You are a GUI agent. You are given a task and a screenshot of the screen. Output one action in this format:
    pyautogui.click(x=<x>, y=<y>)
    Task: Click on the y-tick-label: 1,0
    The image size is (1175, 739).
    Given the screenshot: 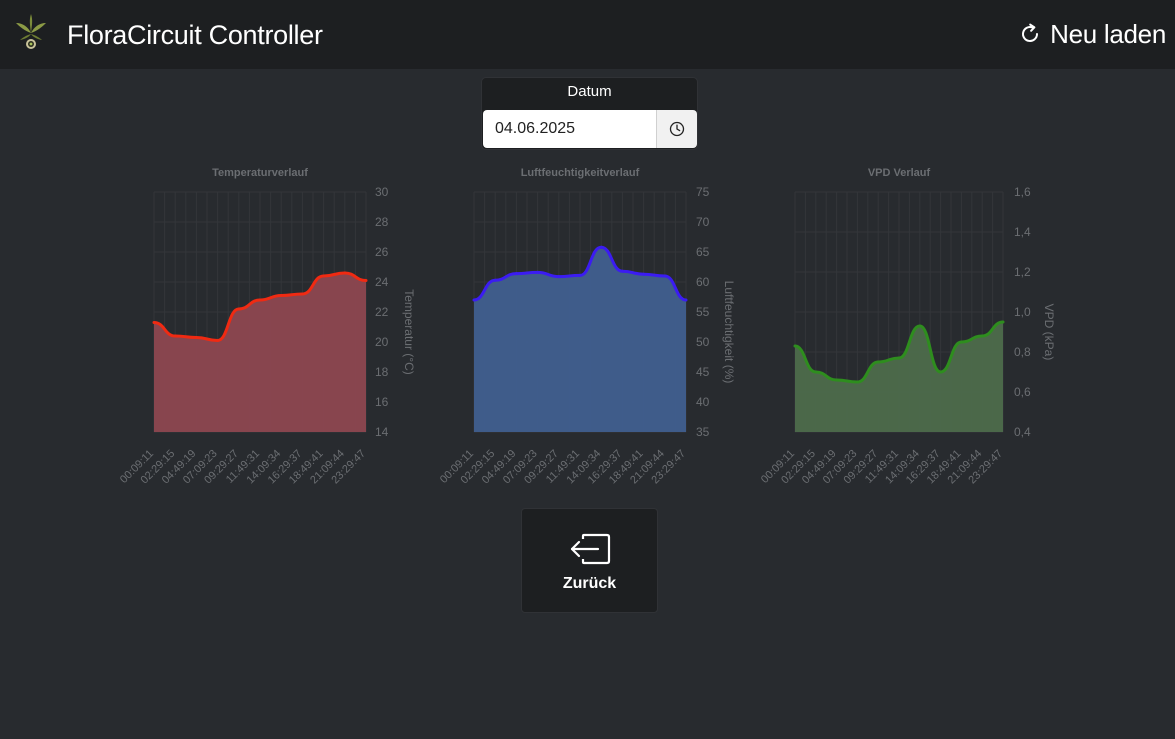 What is the action you would take?
    pyautogui.click(x=1022, y=312)
    